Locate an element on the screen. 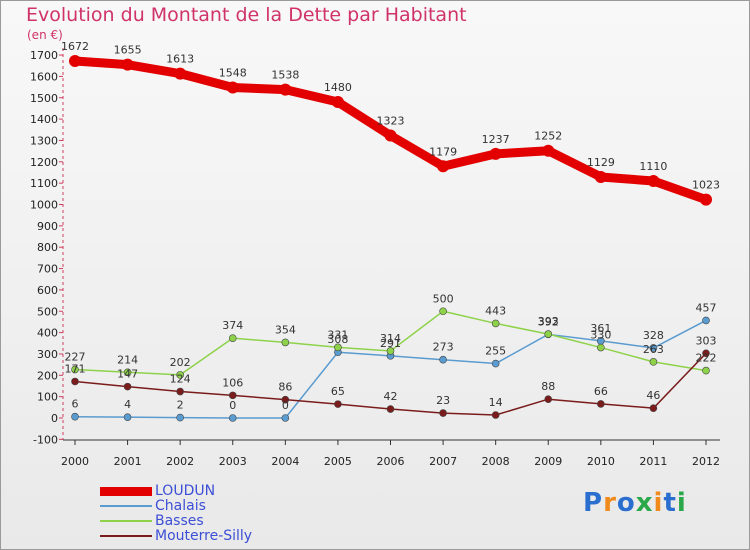 The height and width of the screenshot is (550, 750). data-label: 1538 is located at coordinates (285, 75).